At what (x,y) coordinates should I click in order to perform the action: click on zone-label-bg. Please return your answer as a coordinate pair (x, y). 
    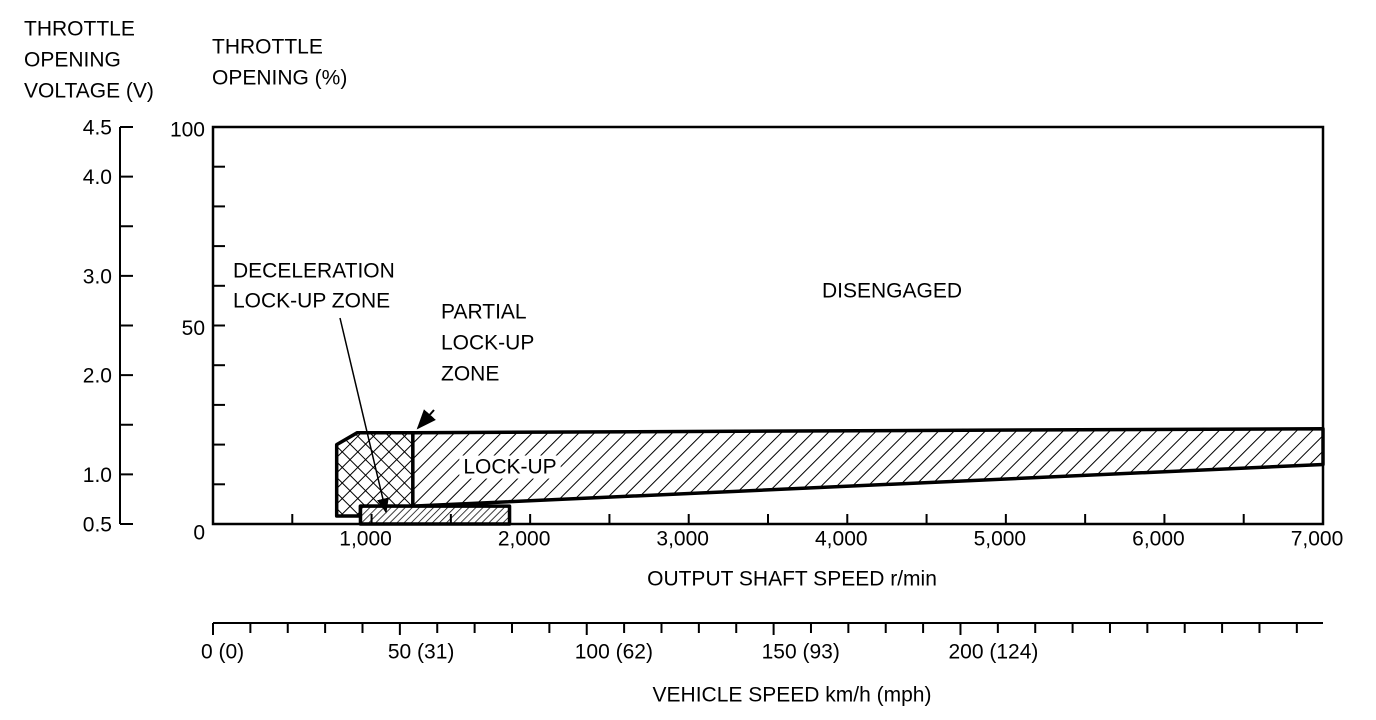
    Looking at the image, I should click on (510, 467).